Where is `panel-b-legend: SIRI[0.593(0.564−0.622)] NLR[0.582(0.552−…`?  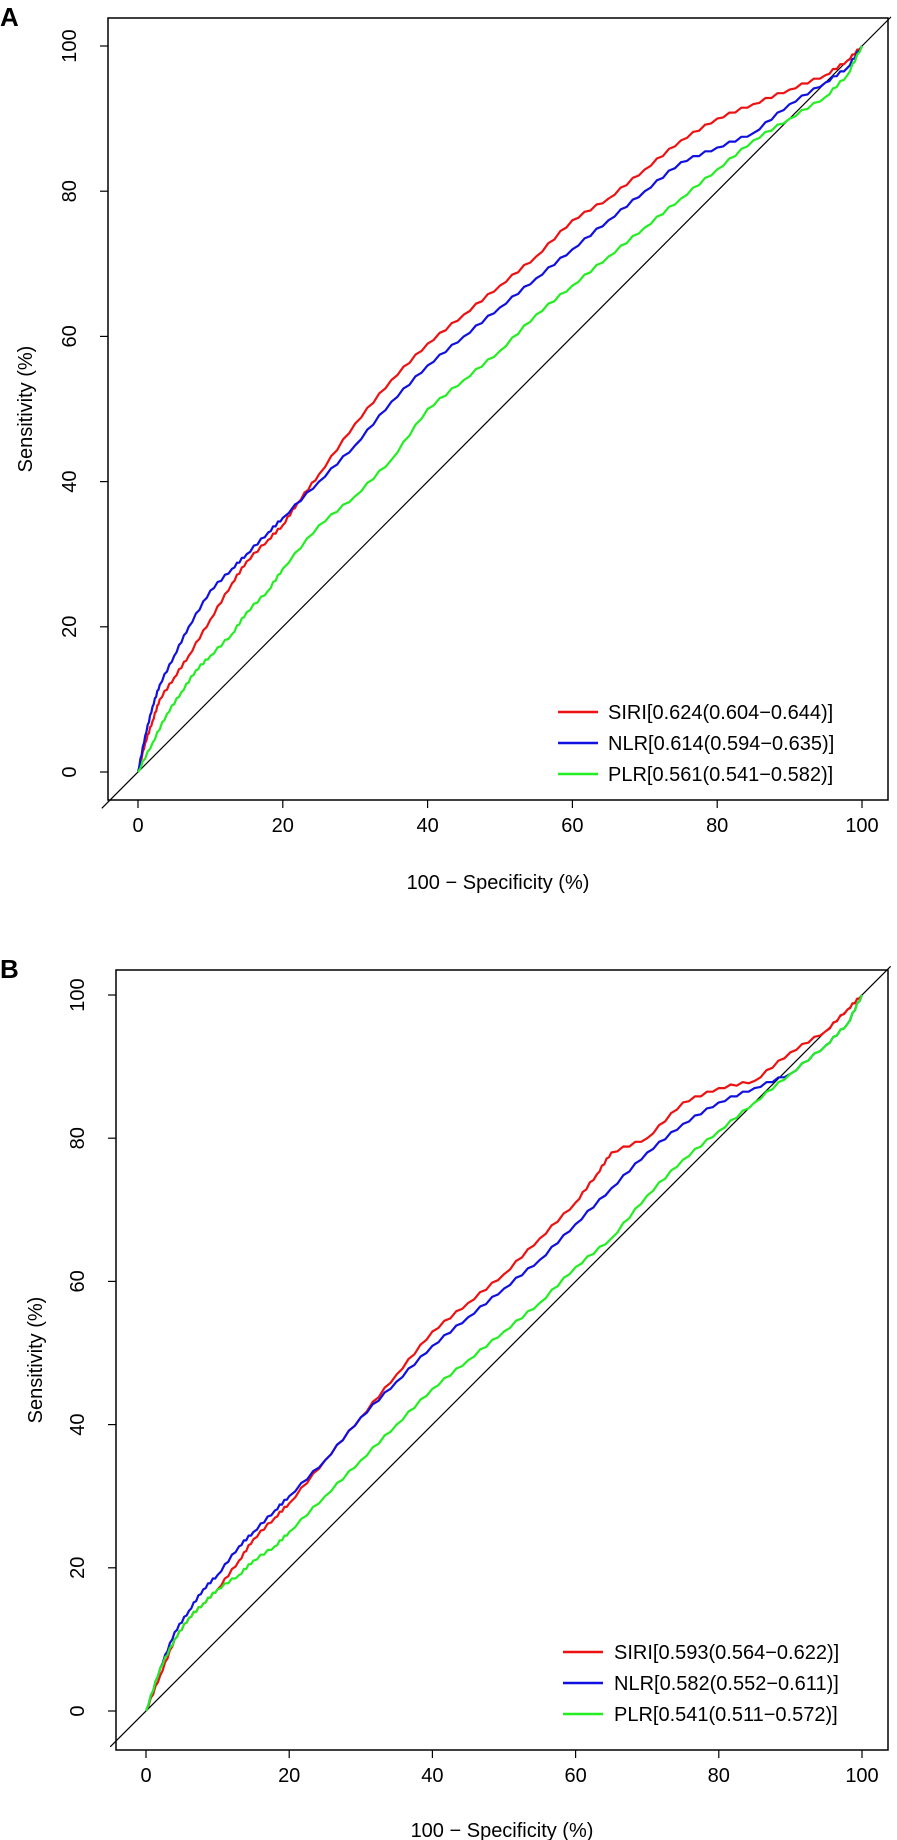 panel-b-legend: SIRI[0.593(0.564−0.622)] NLR[0.582(0.552−… is located at coordinates (701, 1684).